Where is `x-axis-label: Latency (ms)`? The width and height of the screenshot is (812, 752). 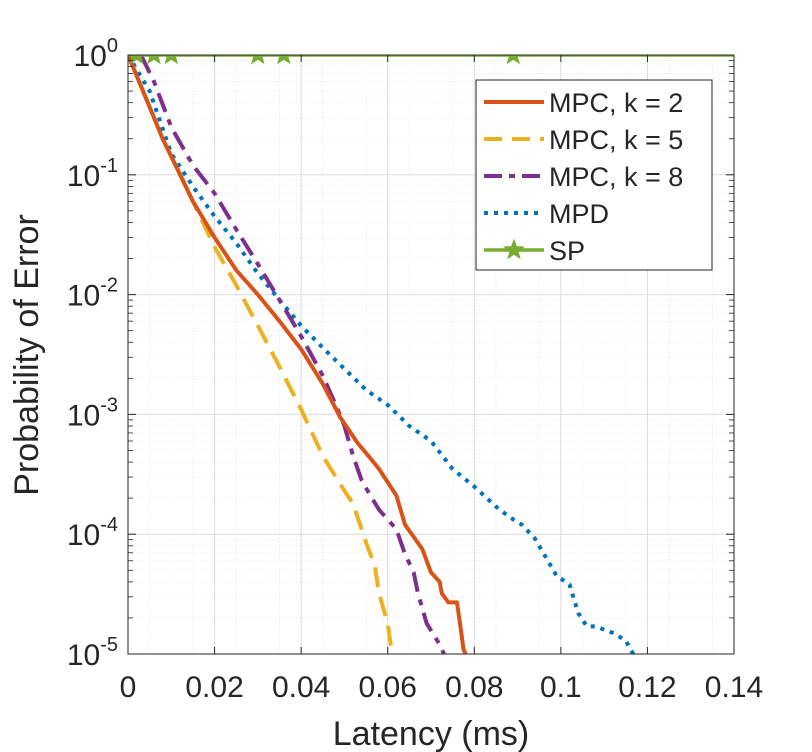
x-axis-label: Latency (ms) is located at coordinates (431, 733).